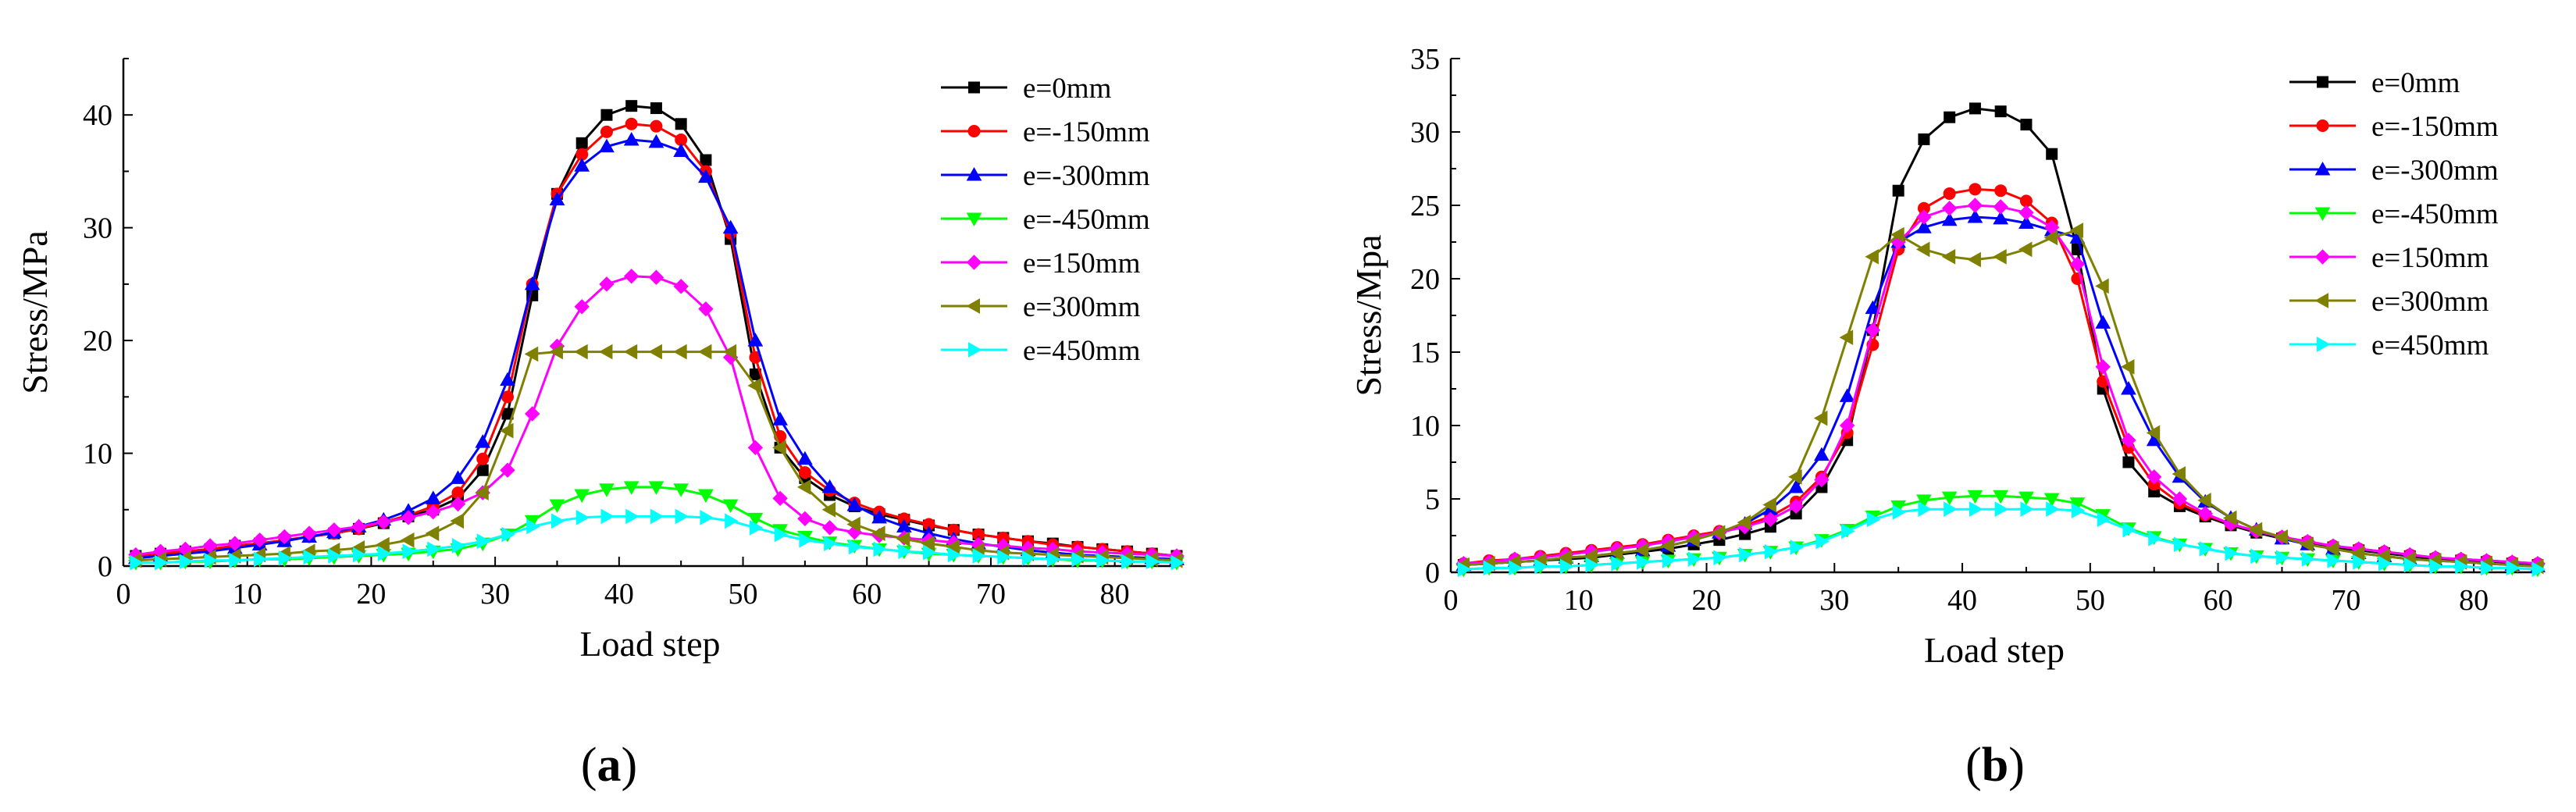 This screenshot has height=812, width=2576. Describe the element at coordinates (97, 116) in the screenshot. I see `y-tick-label: 40` at that location.